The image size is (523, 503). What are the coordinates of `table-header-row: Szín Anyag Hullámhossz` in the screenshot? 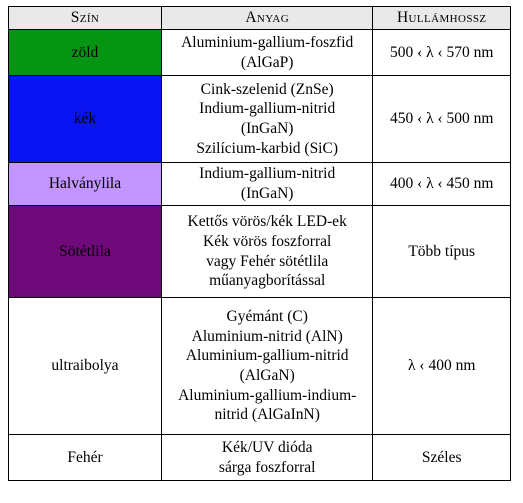 It's located at (259, 18).